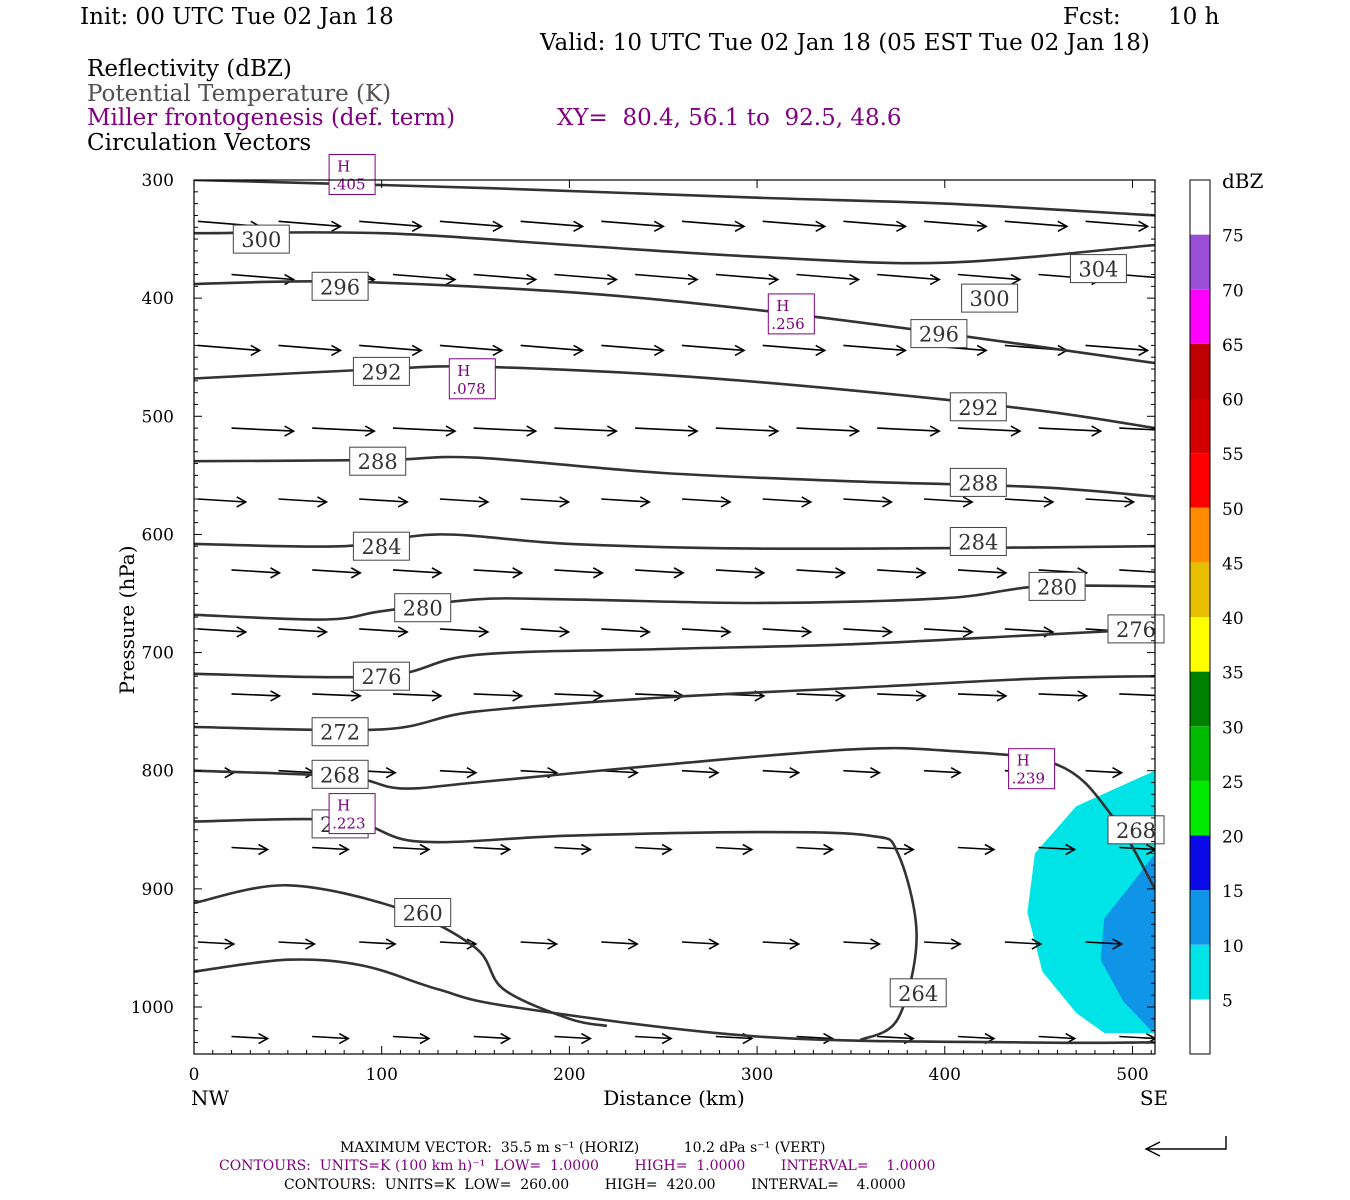 Image resolution: width=1350 pixels, height=1200 pixels. Describe the element at coordinates (210, 1098) in the screenshot. I see `x-end-left-label: NW` at that location.